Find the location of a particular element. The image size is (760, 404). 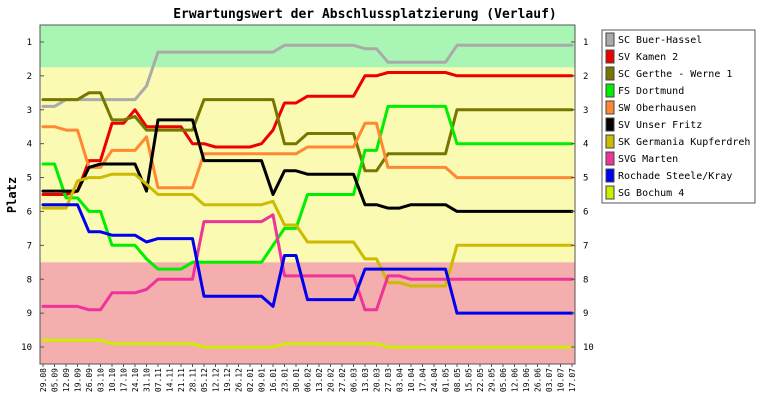

x-tick-label: 20.03 is located at coordinates (377, 380).